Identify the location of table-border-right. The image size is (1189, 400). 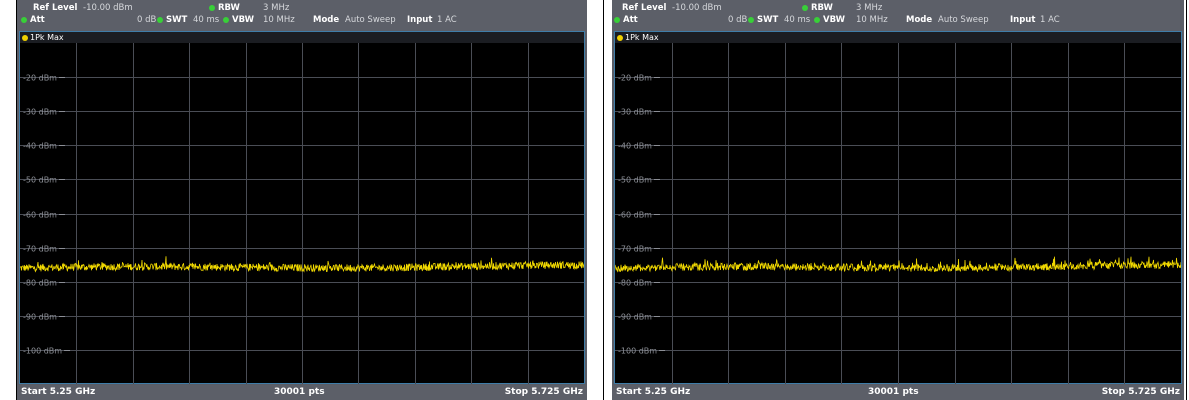
(1186, 200).